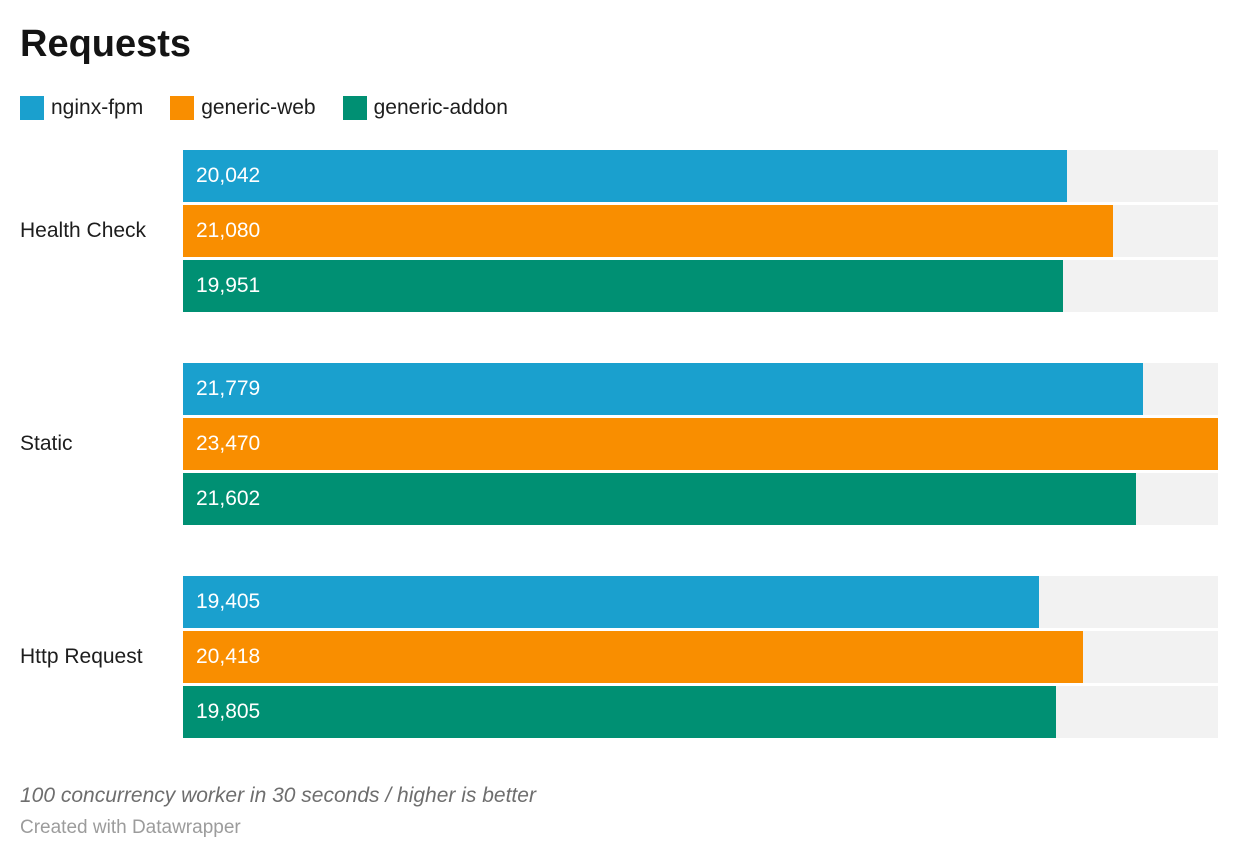 The width and height of the screenshot is (1240, 860). Describe the element at coordinates (106, 44) in the screenshot. I see `chart-title: Requests` at that location.